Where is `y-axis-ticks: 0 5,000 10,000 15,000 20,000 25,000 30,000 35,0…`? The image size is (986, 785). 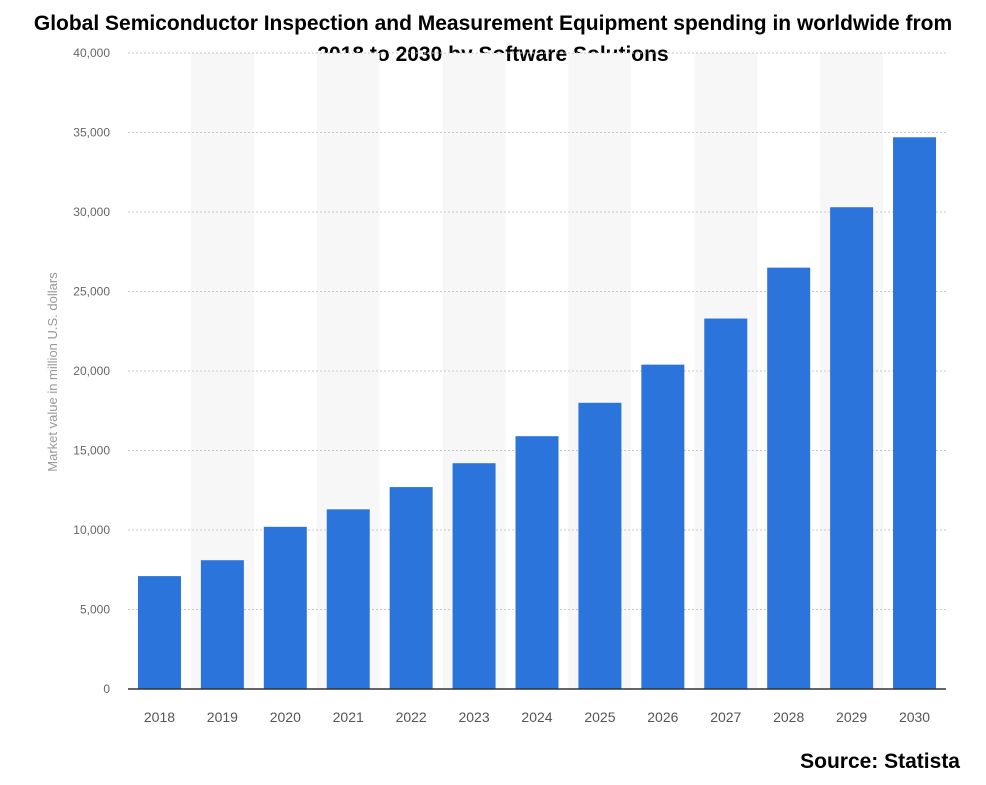
y-axis-ticks: 0 5,000 10,000 15,000 20,000 25,000 30,000 35,0… is located at coordinates (91, 371).